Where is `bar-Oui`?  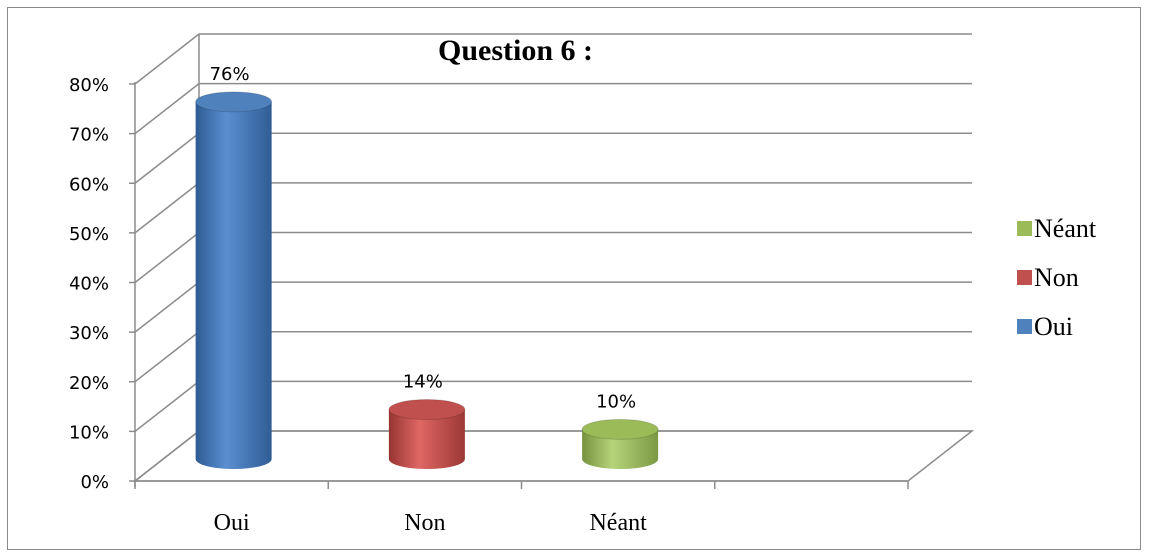 bar-Oui is located at coordinates (234, 280).